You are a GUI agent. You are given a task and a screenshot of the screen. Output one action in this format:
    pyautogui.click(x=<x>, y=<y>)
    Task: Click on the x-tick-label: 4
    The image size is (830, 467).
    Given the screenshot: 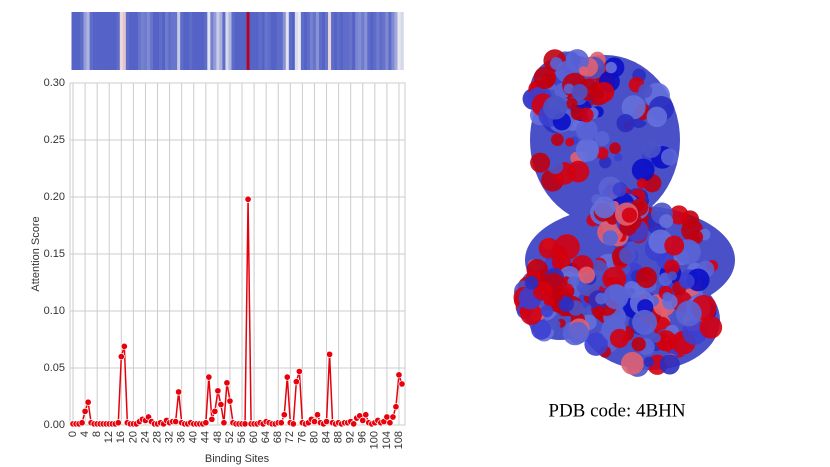 What is the action you would take?
    pyautogui.click(x=85, y=434)
    